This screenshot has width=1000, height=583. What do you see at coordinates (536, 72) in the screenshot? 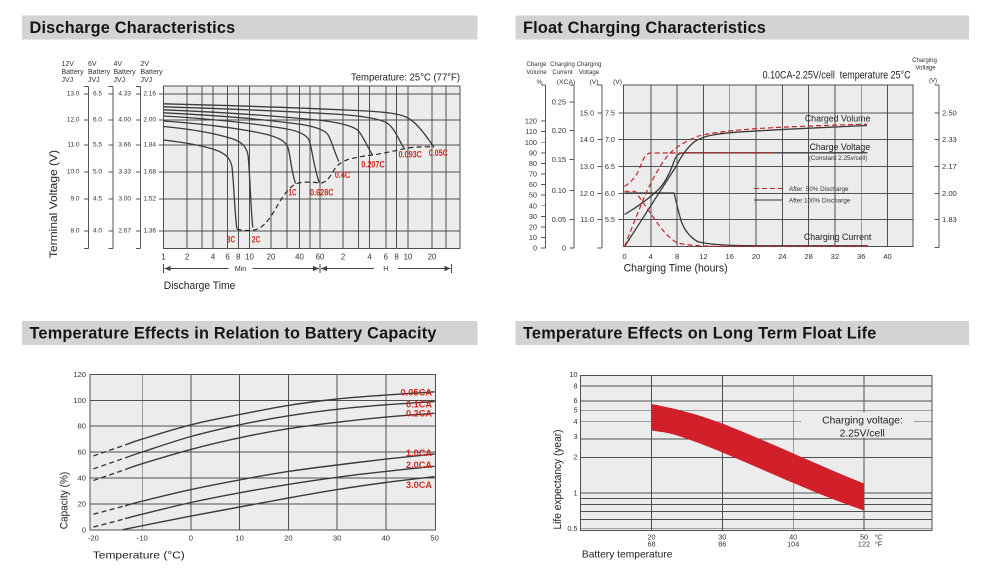
I see `svg-text: Volume` at bounding box center [536, 72].